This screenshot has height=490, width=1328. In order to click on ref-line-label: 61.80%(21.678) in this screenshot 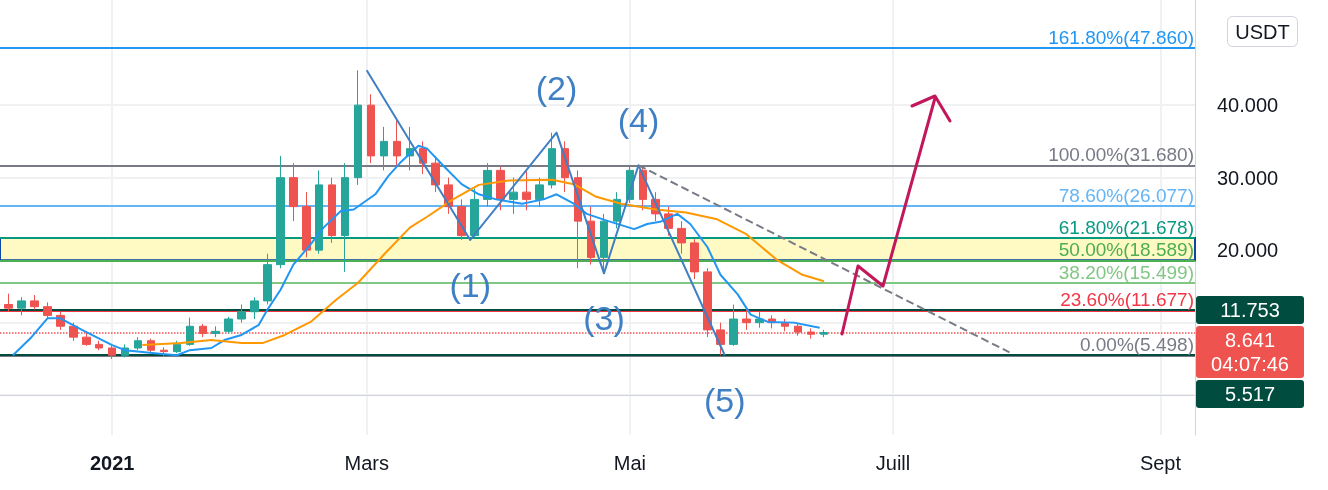, I will do `click(1126, 227)`.